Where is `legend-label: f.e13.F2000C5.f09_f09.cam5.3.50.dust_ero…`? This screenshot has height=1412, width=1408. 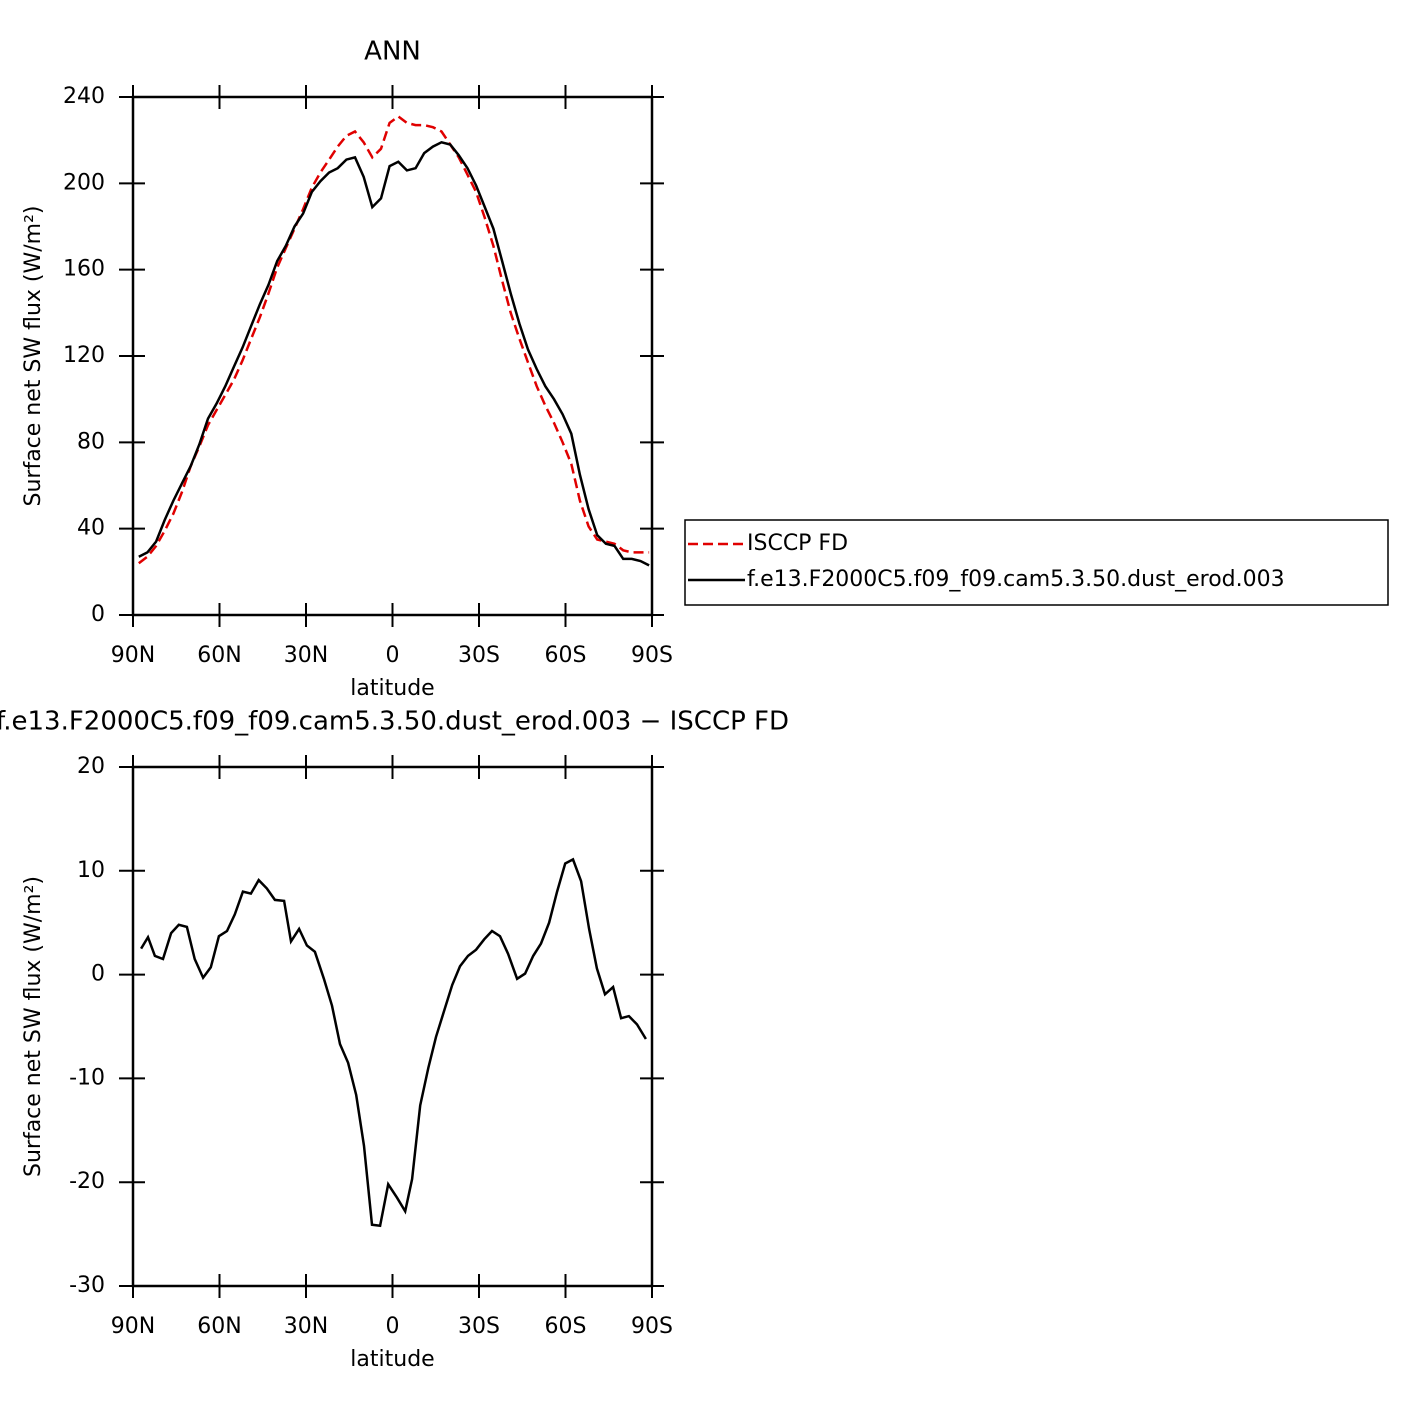 legend-label: f.e13.F2000C5.f09_f09.cam5.3.50.dust_ero… is located at coordinates (1016, 579).